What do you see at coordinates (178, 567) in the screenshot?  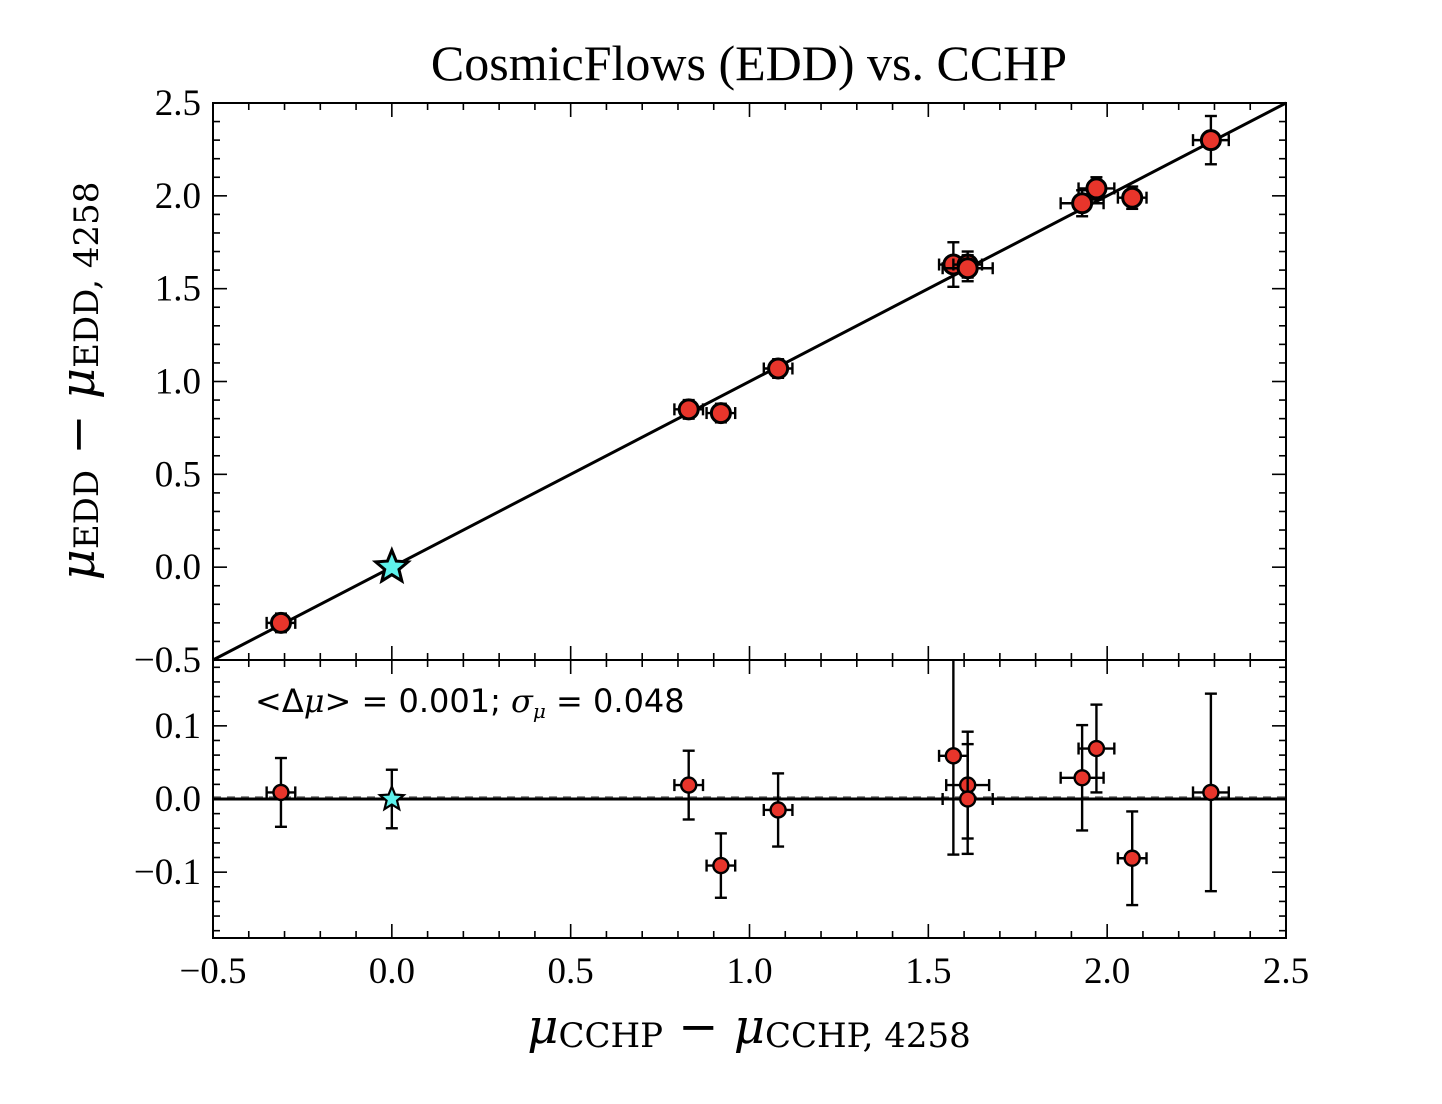 I see `main-ytick-label: 0.0` at bounding box center [178, 567].